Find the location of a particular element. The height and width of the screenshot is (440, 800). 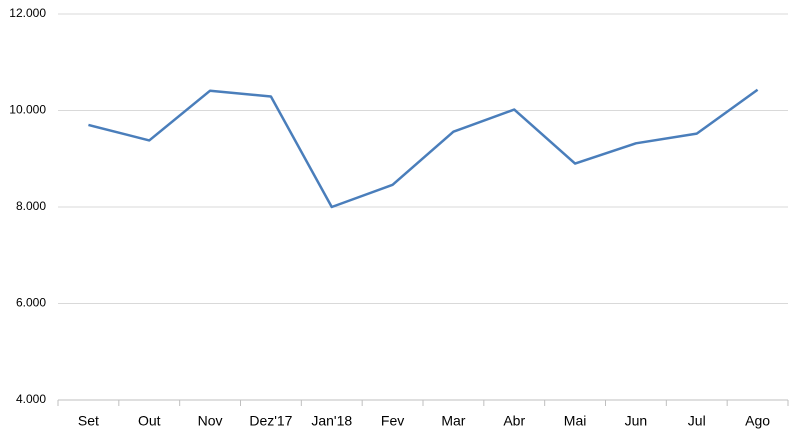

y-tick-label: 10.000 is located at coordinates (27, 110).